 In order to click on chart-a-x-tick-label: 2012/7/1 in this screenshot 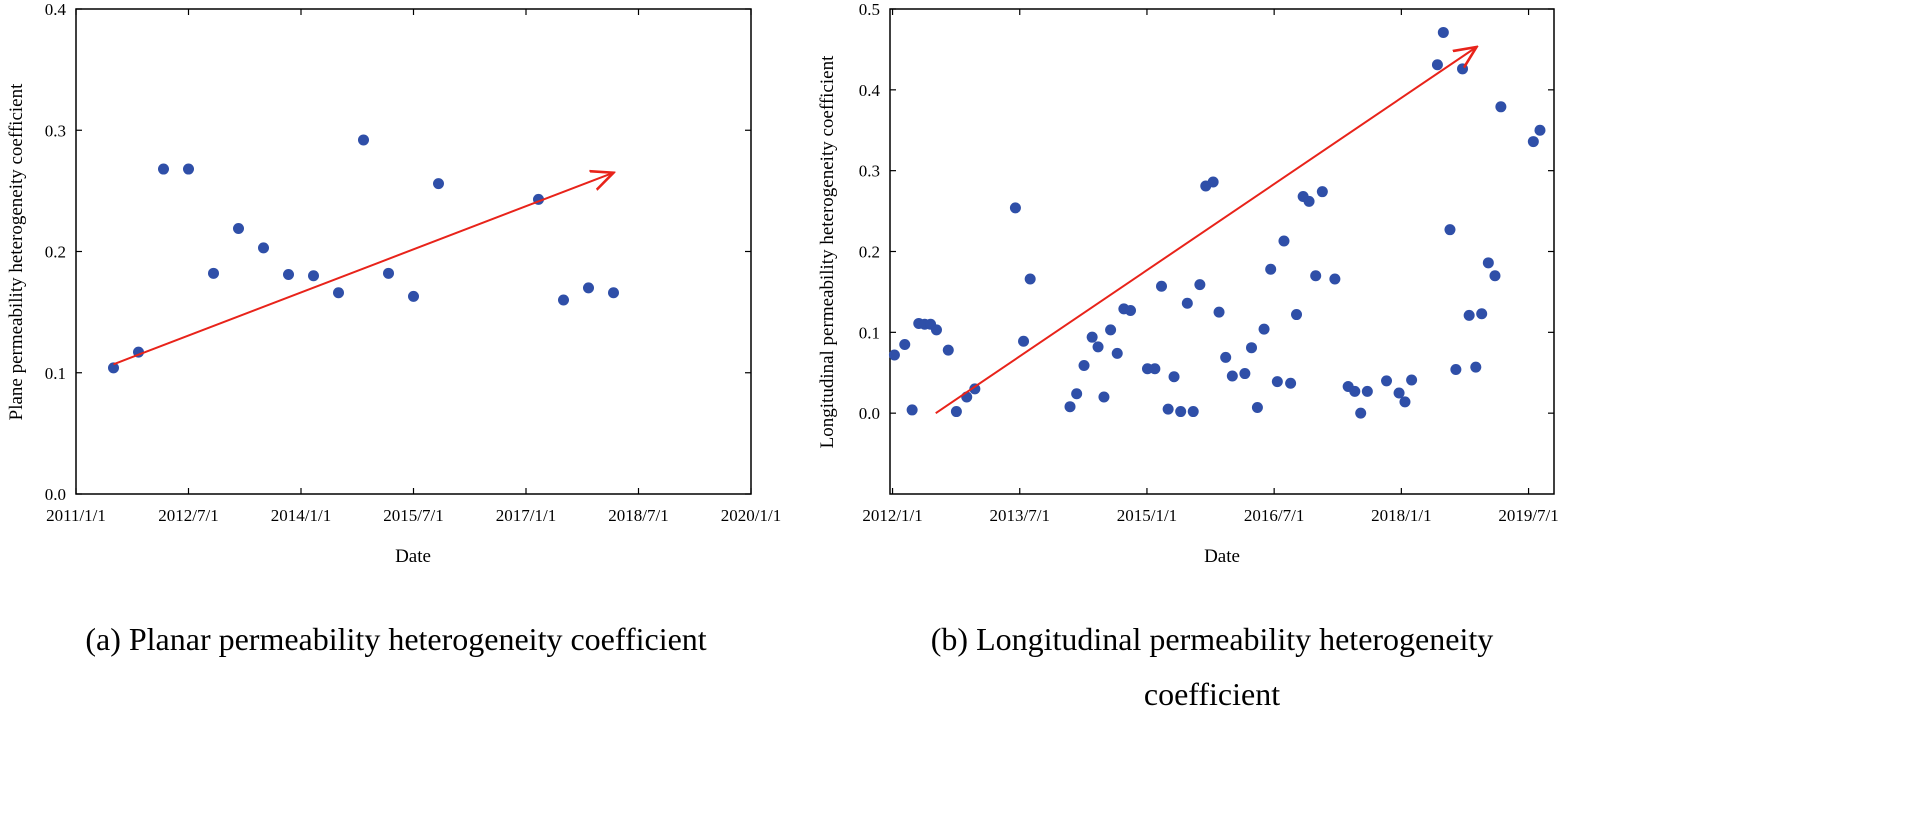, I will do `click(188, 515)`.